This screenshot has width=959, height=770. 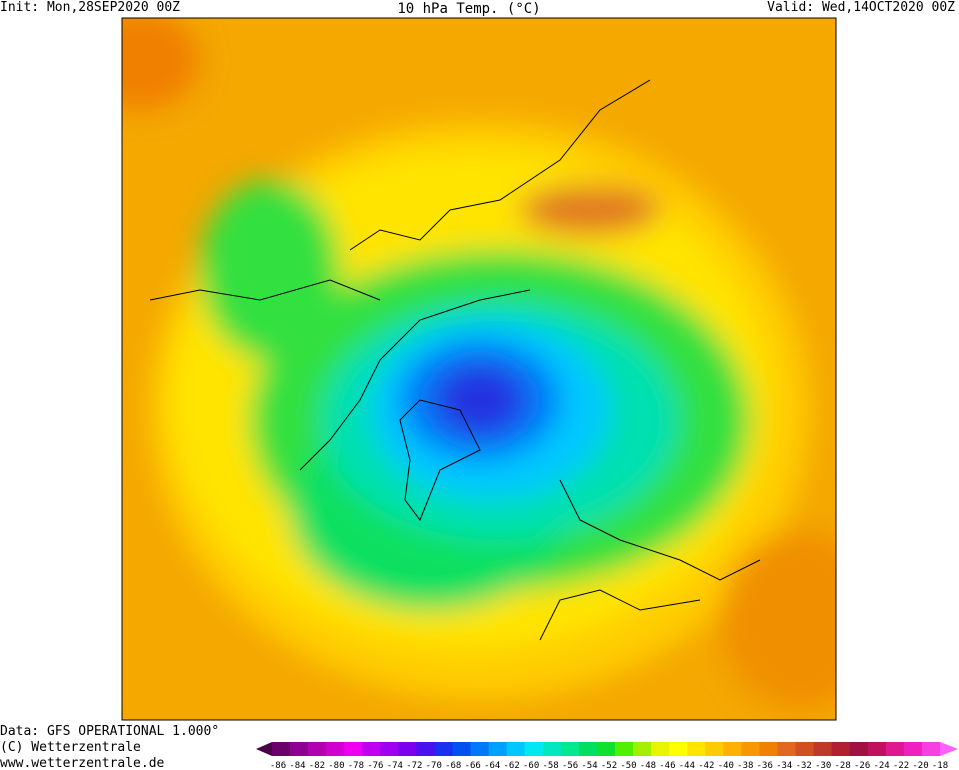 What do you see at coordinates (317, 765) in the screenshot?
I see `colorbar-tick-label: -82` at bounding box center [317, 765].